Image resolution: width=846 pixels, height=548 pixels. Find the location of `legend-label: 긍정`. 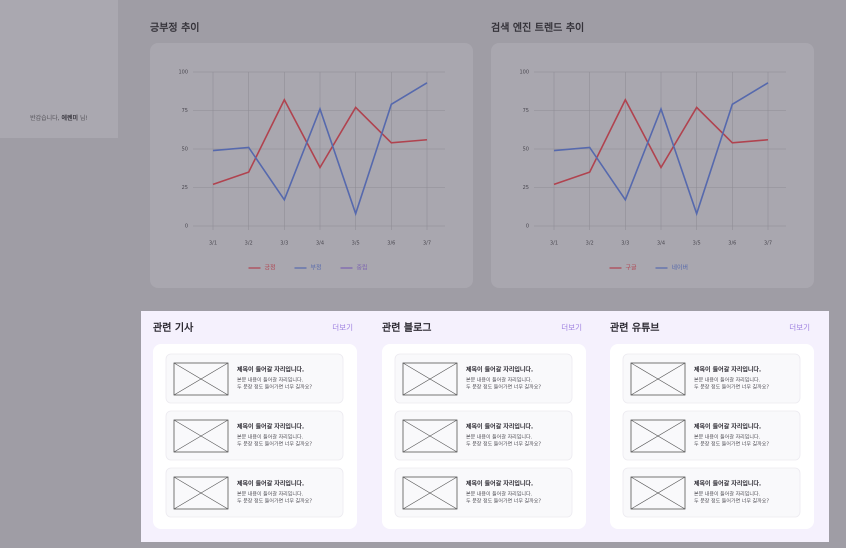

legend-label: 긍정 is located at coordinates (270, 268).